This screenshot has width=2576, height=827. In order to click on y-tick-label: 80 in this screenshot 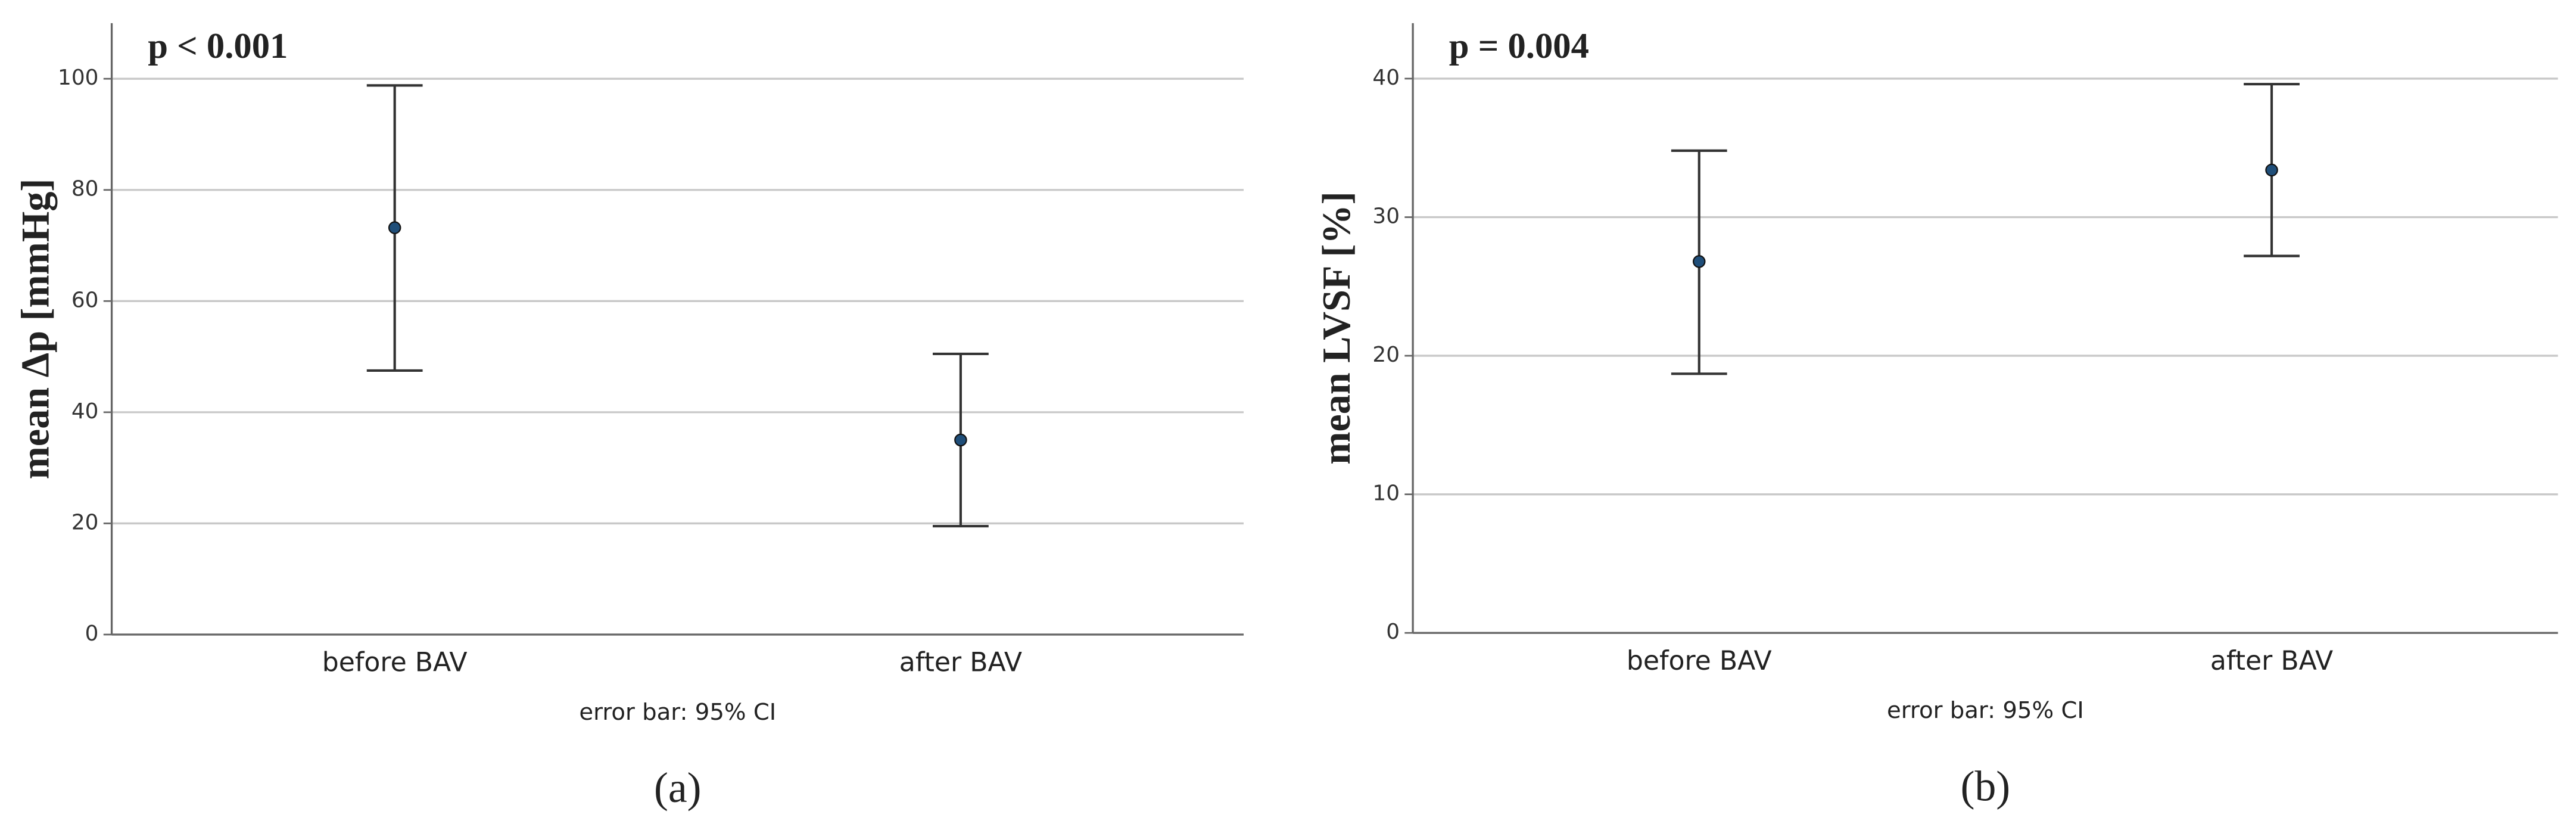, I will do `click(85, 189)`.